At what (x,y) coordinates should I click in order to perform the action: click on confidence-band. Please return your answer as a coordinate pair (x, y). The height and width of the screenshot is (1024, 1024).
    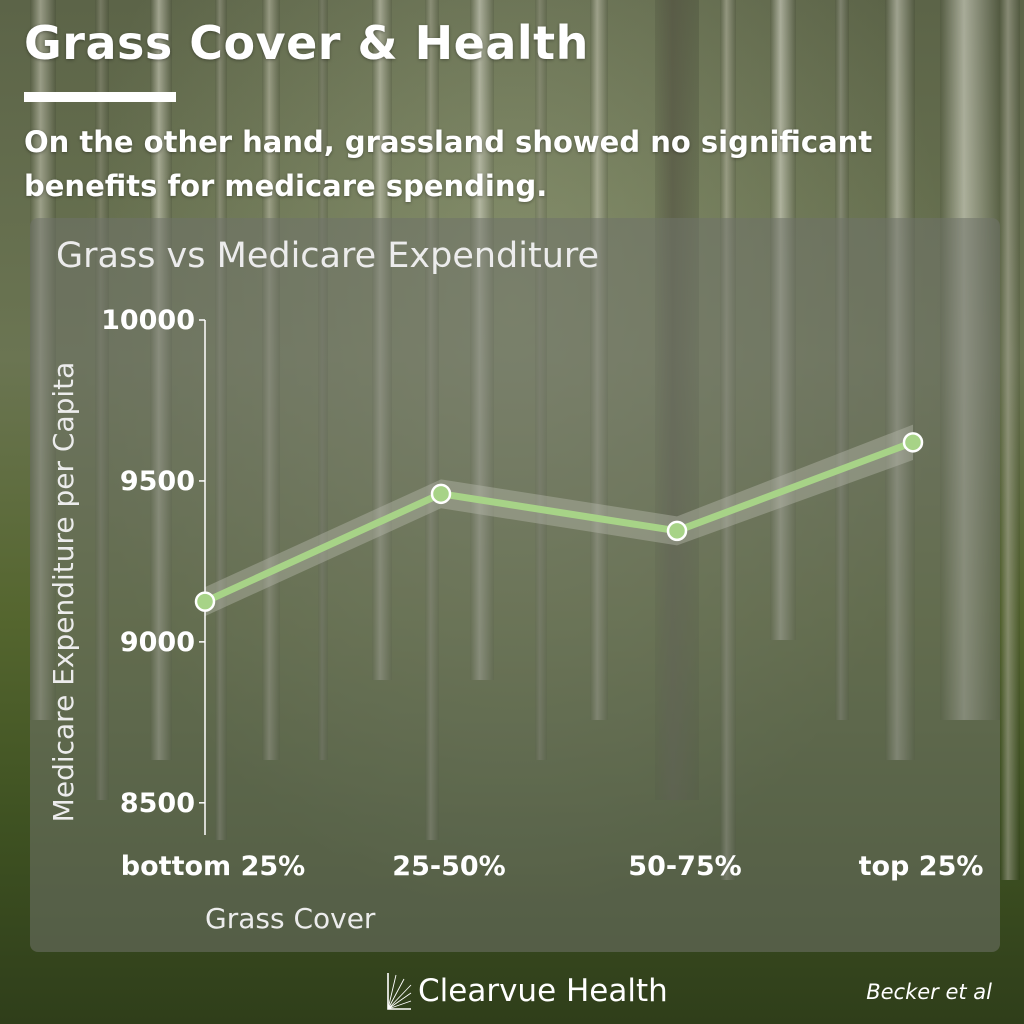
    Looking at the image, I should click on (559, 520).